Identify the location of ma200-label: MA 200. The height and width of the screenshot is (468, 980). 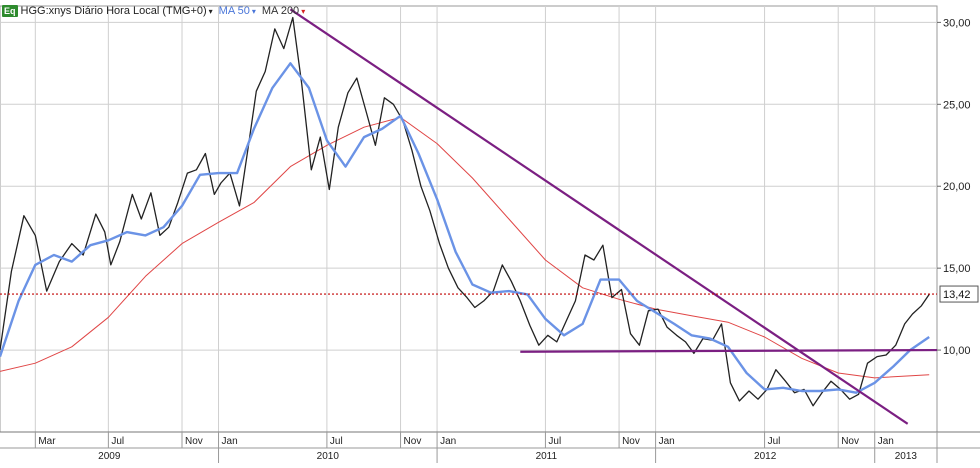
(280, 11).